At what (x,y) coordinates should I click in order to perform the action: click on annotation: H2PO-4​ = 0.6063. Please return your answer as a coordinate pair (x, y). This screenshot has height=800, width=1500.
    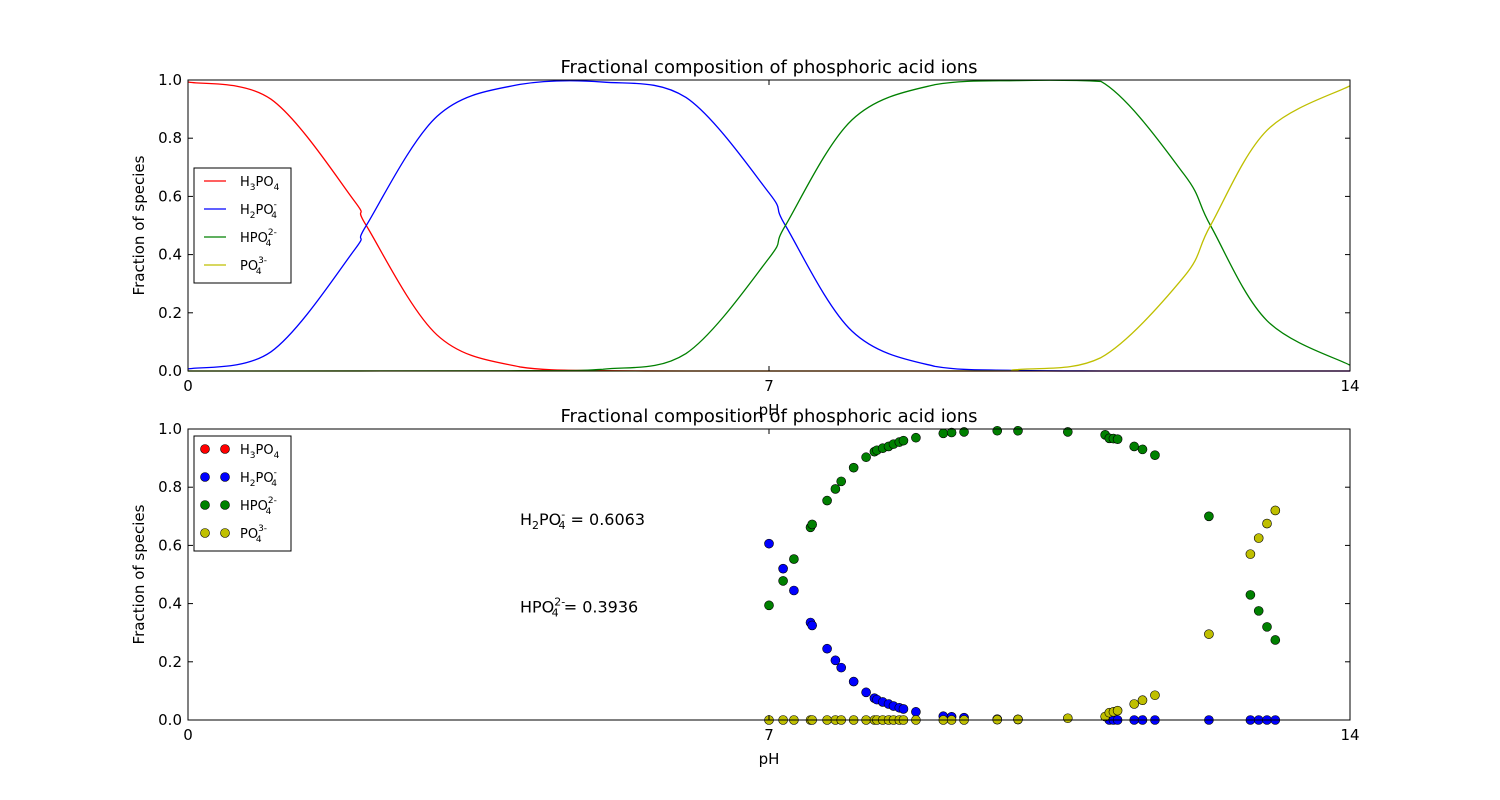
    Looking at the image, I should click on (582, 520).